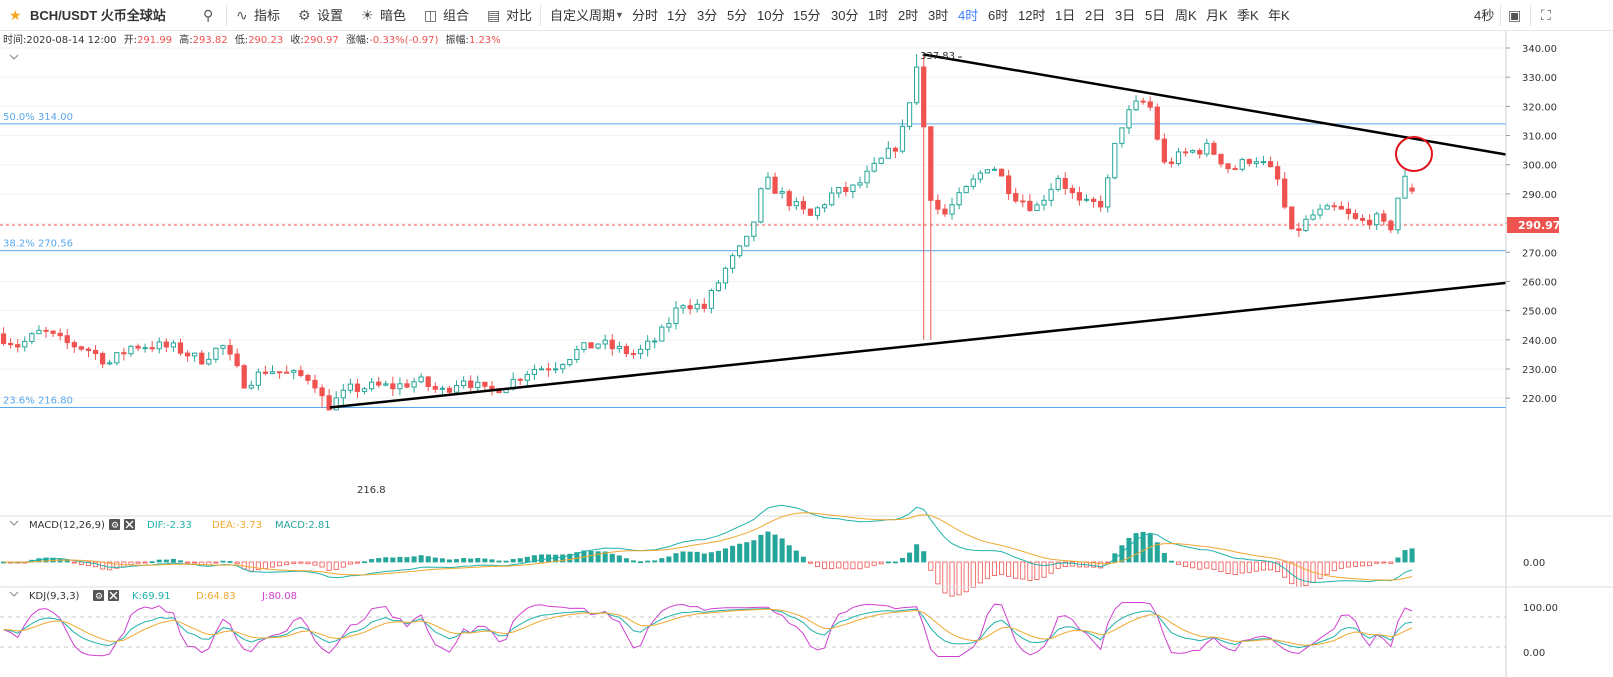  Describe the element at coordinates (908, 15) in the screenshot. I see `period-2h: 2时` at that location.